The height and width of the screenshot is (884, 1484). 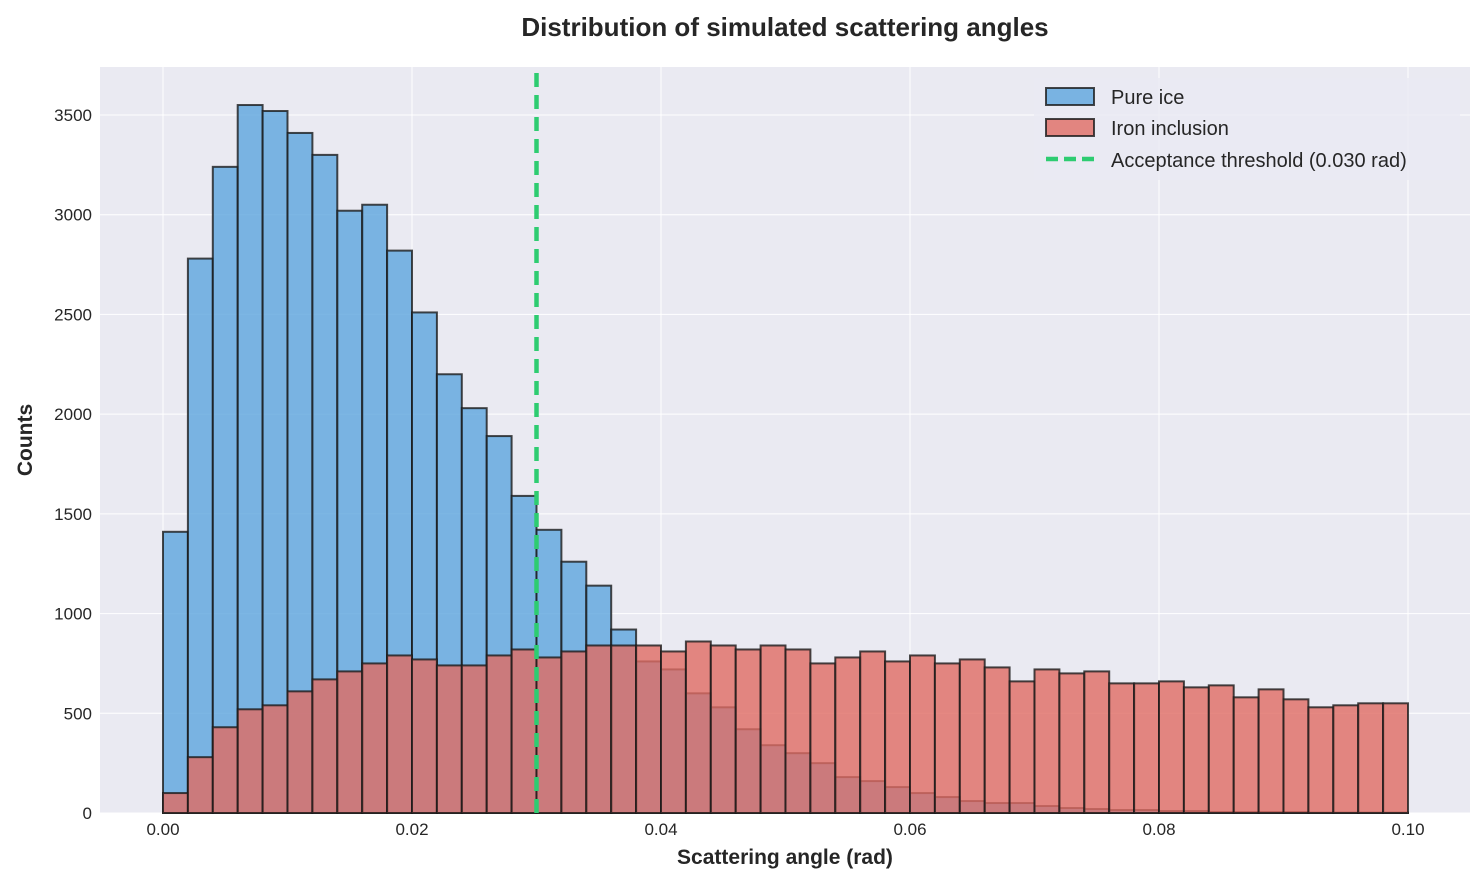 What do you see at coordinates (411, 829) in the screenshot?
I see `x-tick-label: 0.02` at bounding box center [411, 829].